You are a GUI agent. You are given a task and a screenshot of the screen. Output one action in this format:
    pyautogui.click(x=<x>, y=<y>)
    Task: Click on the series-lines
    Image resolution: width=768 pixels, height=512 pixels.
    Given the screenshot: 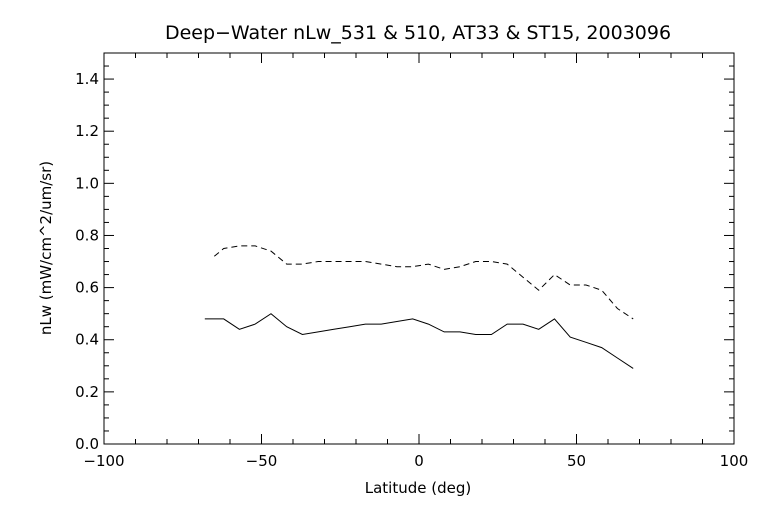 What is the action you would take?
    pyautogui.click(x=419, y=307)
    